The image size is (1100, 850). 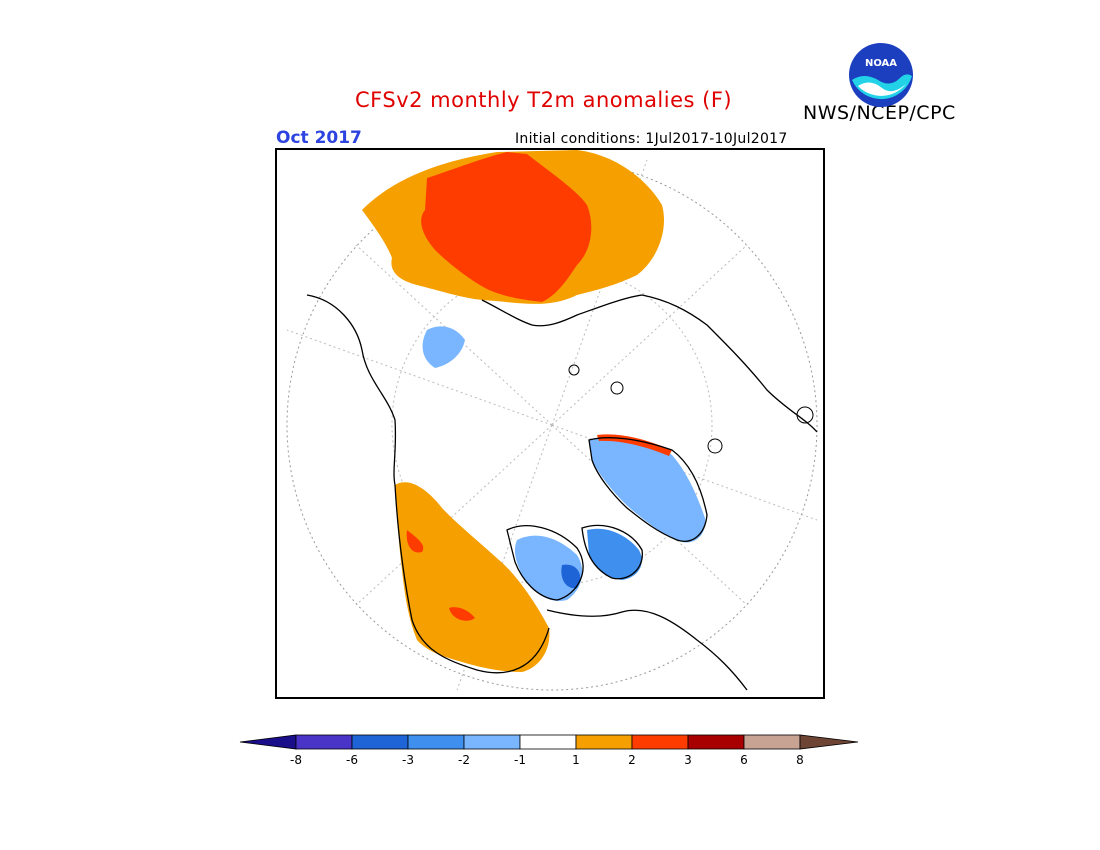 I want to click on agency-label: NWS/NCEP/CPC, so click(x=879, y=113).